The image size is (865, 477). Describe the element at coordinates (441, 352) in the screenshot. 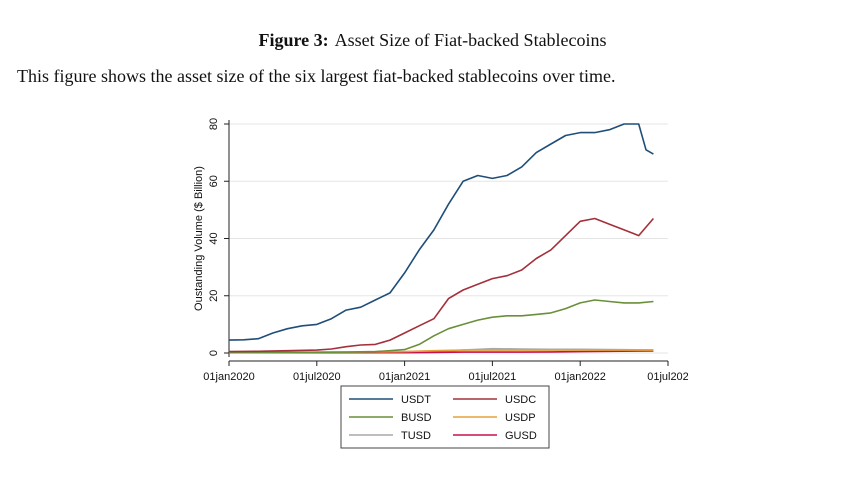

I see `series-line-gusd` at that location.